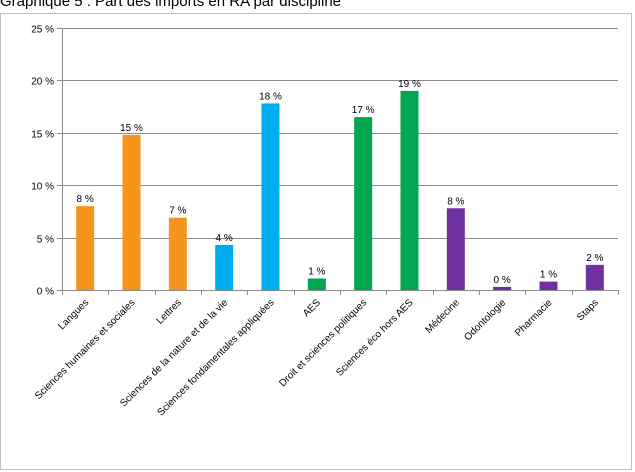 The height and width of the screenshot is (472, 635). Describe the element at coordinates (169, 311) in the screenshot. I see `x-tick-label: Lettres` at that location.